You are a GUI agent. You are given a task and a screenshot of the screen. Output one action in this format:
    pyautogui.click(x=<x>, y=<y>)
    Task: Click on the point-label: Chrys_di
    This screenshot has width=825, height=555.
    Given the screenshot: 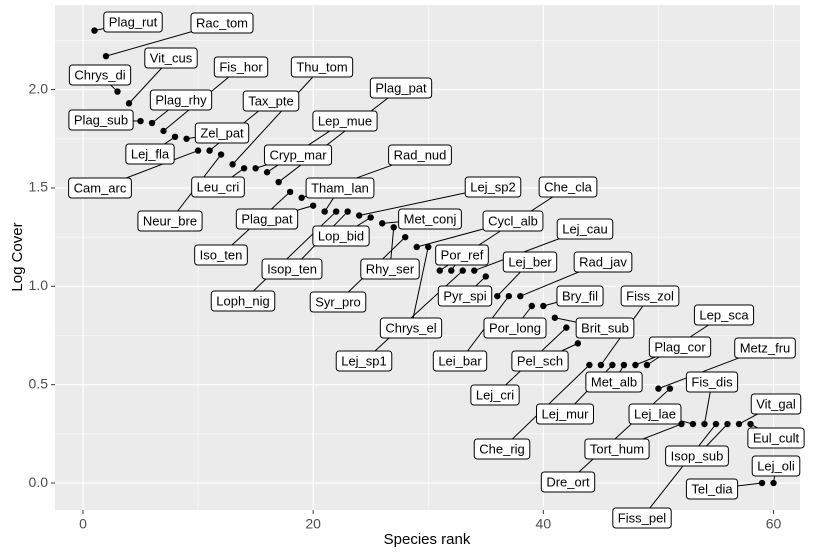 What is the action you would take?
    pyautogui.click(x=99, y=74)
    